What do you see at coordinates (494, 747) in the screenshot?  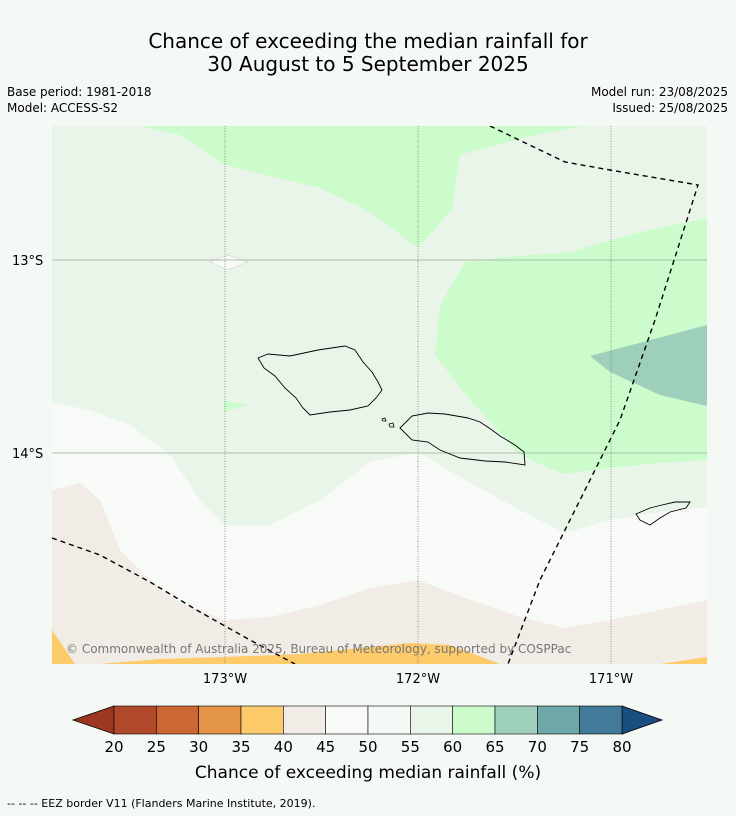 I see `colorbar-tick-label: 65` at bounding box center [494, 747].